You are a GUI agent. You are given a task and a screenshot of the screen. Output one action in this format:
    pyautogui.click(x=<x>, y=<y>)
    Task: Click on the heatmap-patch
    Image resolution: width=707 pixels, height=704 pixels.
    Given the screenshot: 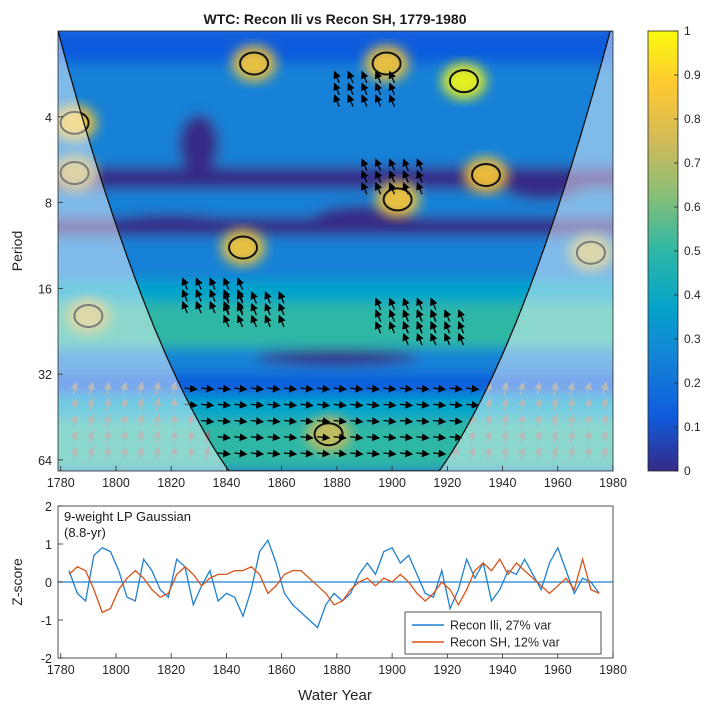 What is the action you would take?
    pyautogui.click(x=336, y=357)
    